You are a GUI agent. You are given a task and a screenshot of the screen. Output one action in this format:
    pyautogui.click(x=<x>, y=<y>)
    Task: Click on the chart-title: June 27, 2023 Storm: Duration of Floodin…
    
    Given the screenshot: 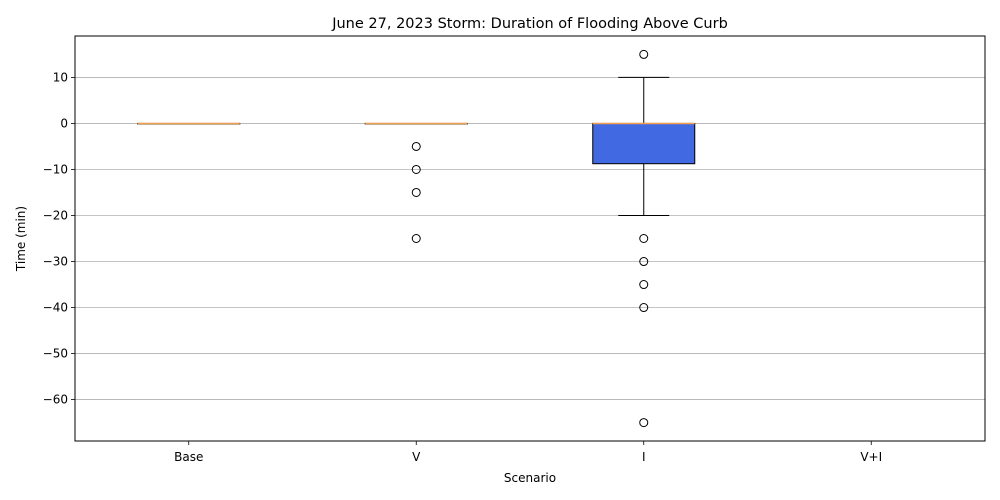 What is the action you would take?
    pyautogui.click(x=529, y=24)
    